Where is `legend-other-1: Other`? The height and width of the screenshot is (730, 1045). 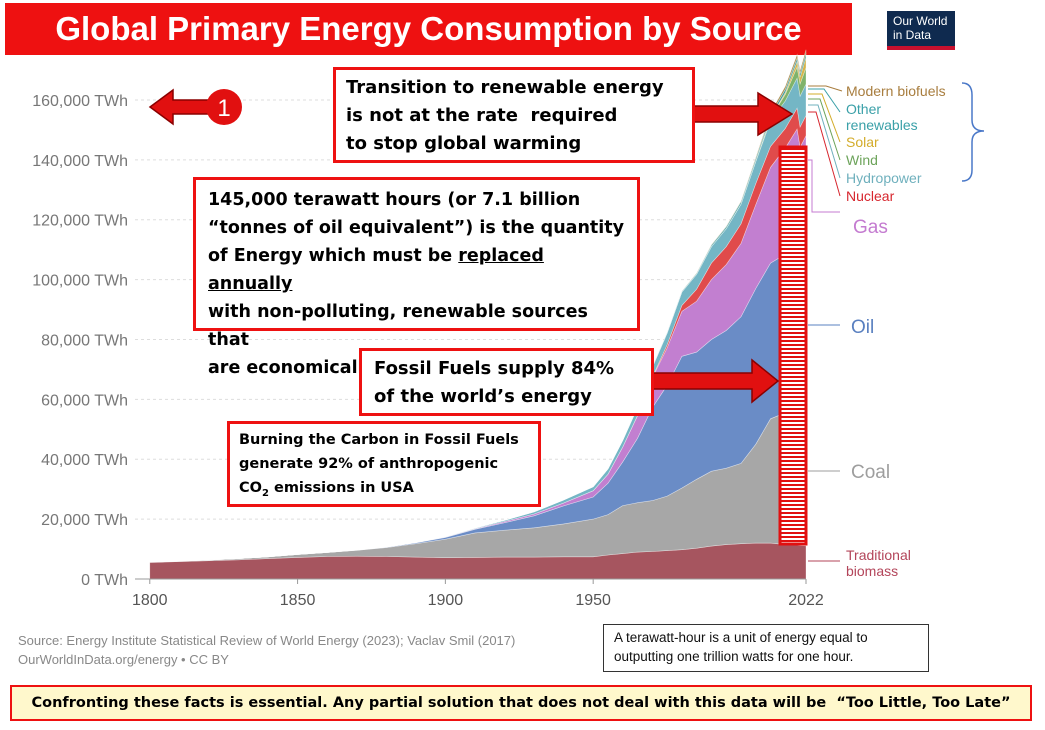 legend-other-1: Other is located at coordinates (863, 109).